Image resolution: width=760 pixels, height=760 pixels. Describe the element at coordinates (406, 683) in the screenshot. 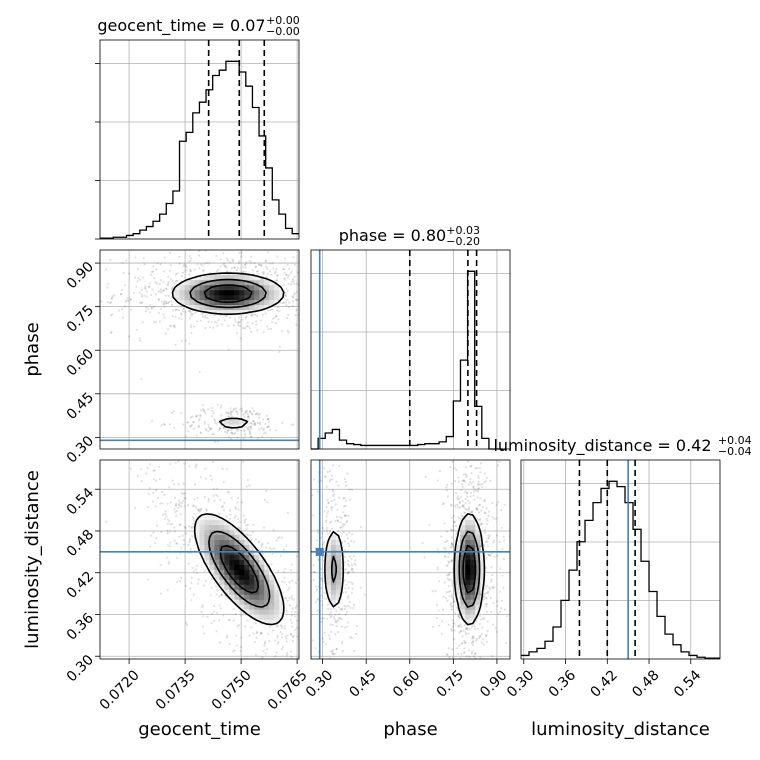

I see `x-tick-label: 0.60` at that location.